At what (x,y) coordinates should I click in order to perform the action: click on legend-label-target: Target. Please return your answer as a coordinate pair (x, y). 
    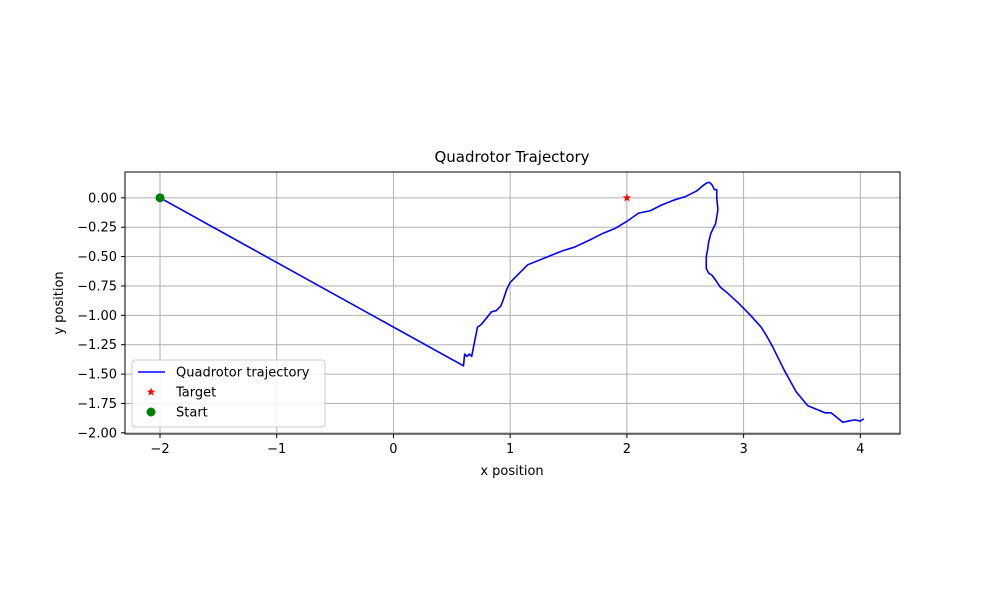
    Looking at the image, I should click on (195, 393).